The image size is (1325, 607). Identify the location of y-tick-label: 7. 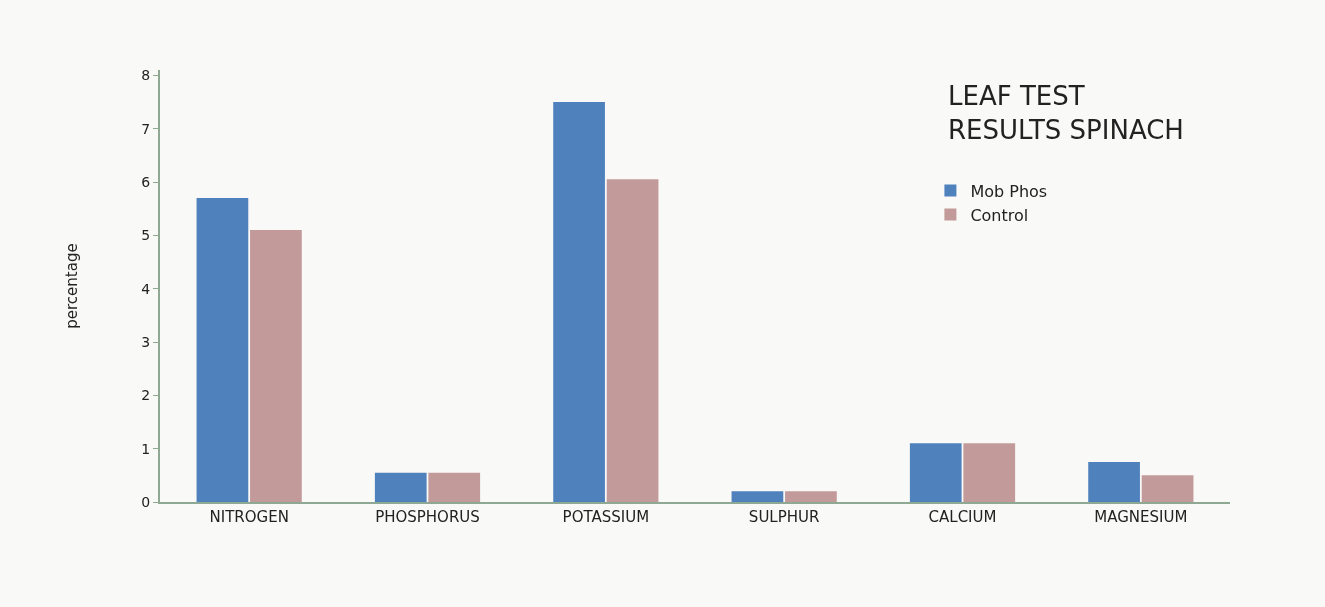
(146, 128).